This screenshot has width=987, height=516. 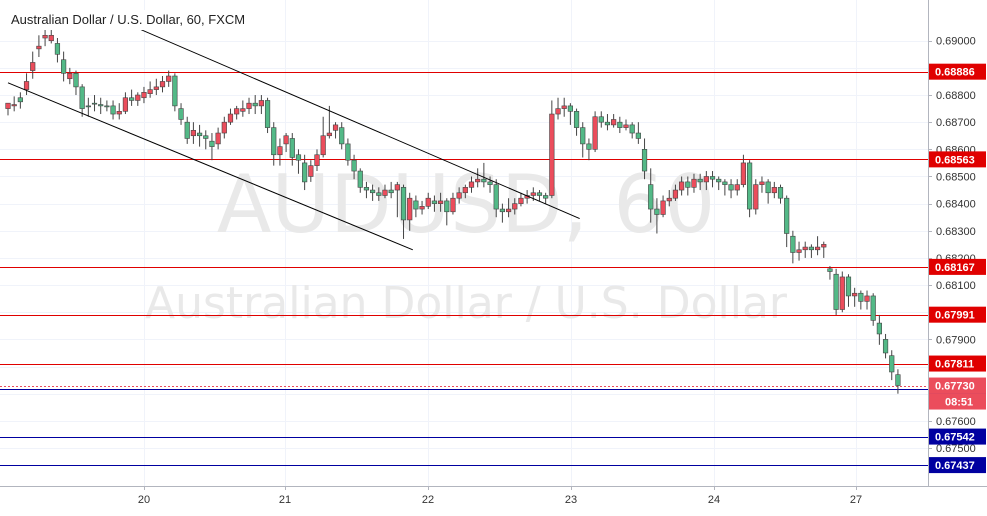 I want to click on resistance-badge-label: 0.68167, so click(x=955, y=268).